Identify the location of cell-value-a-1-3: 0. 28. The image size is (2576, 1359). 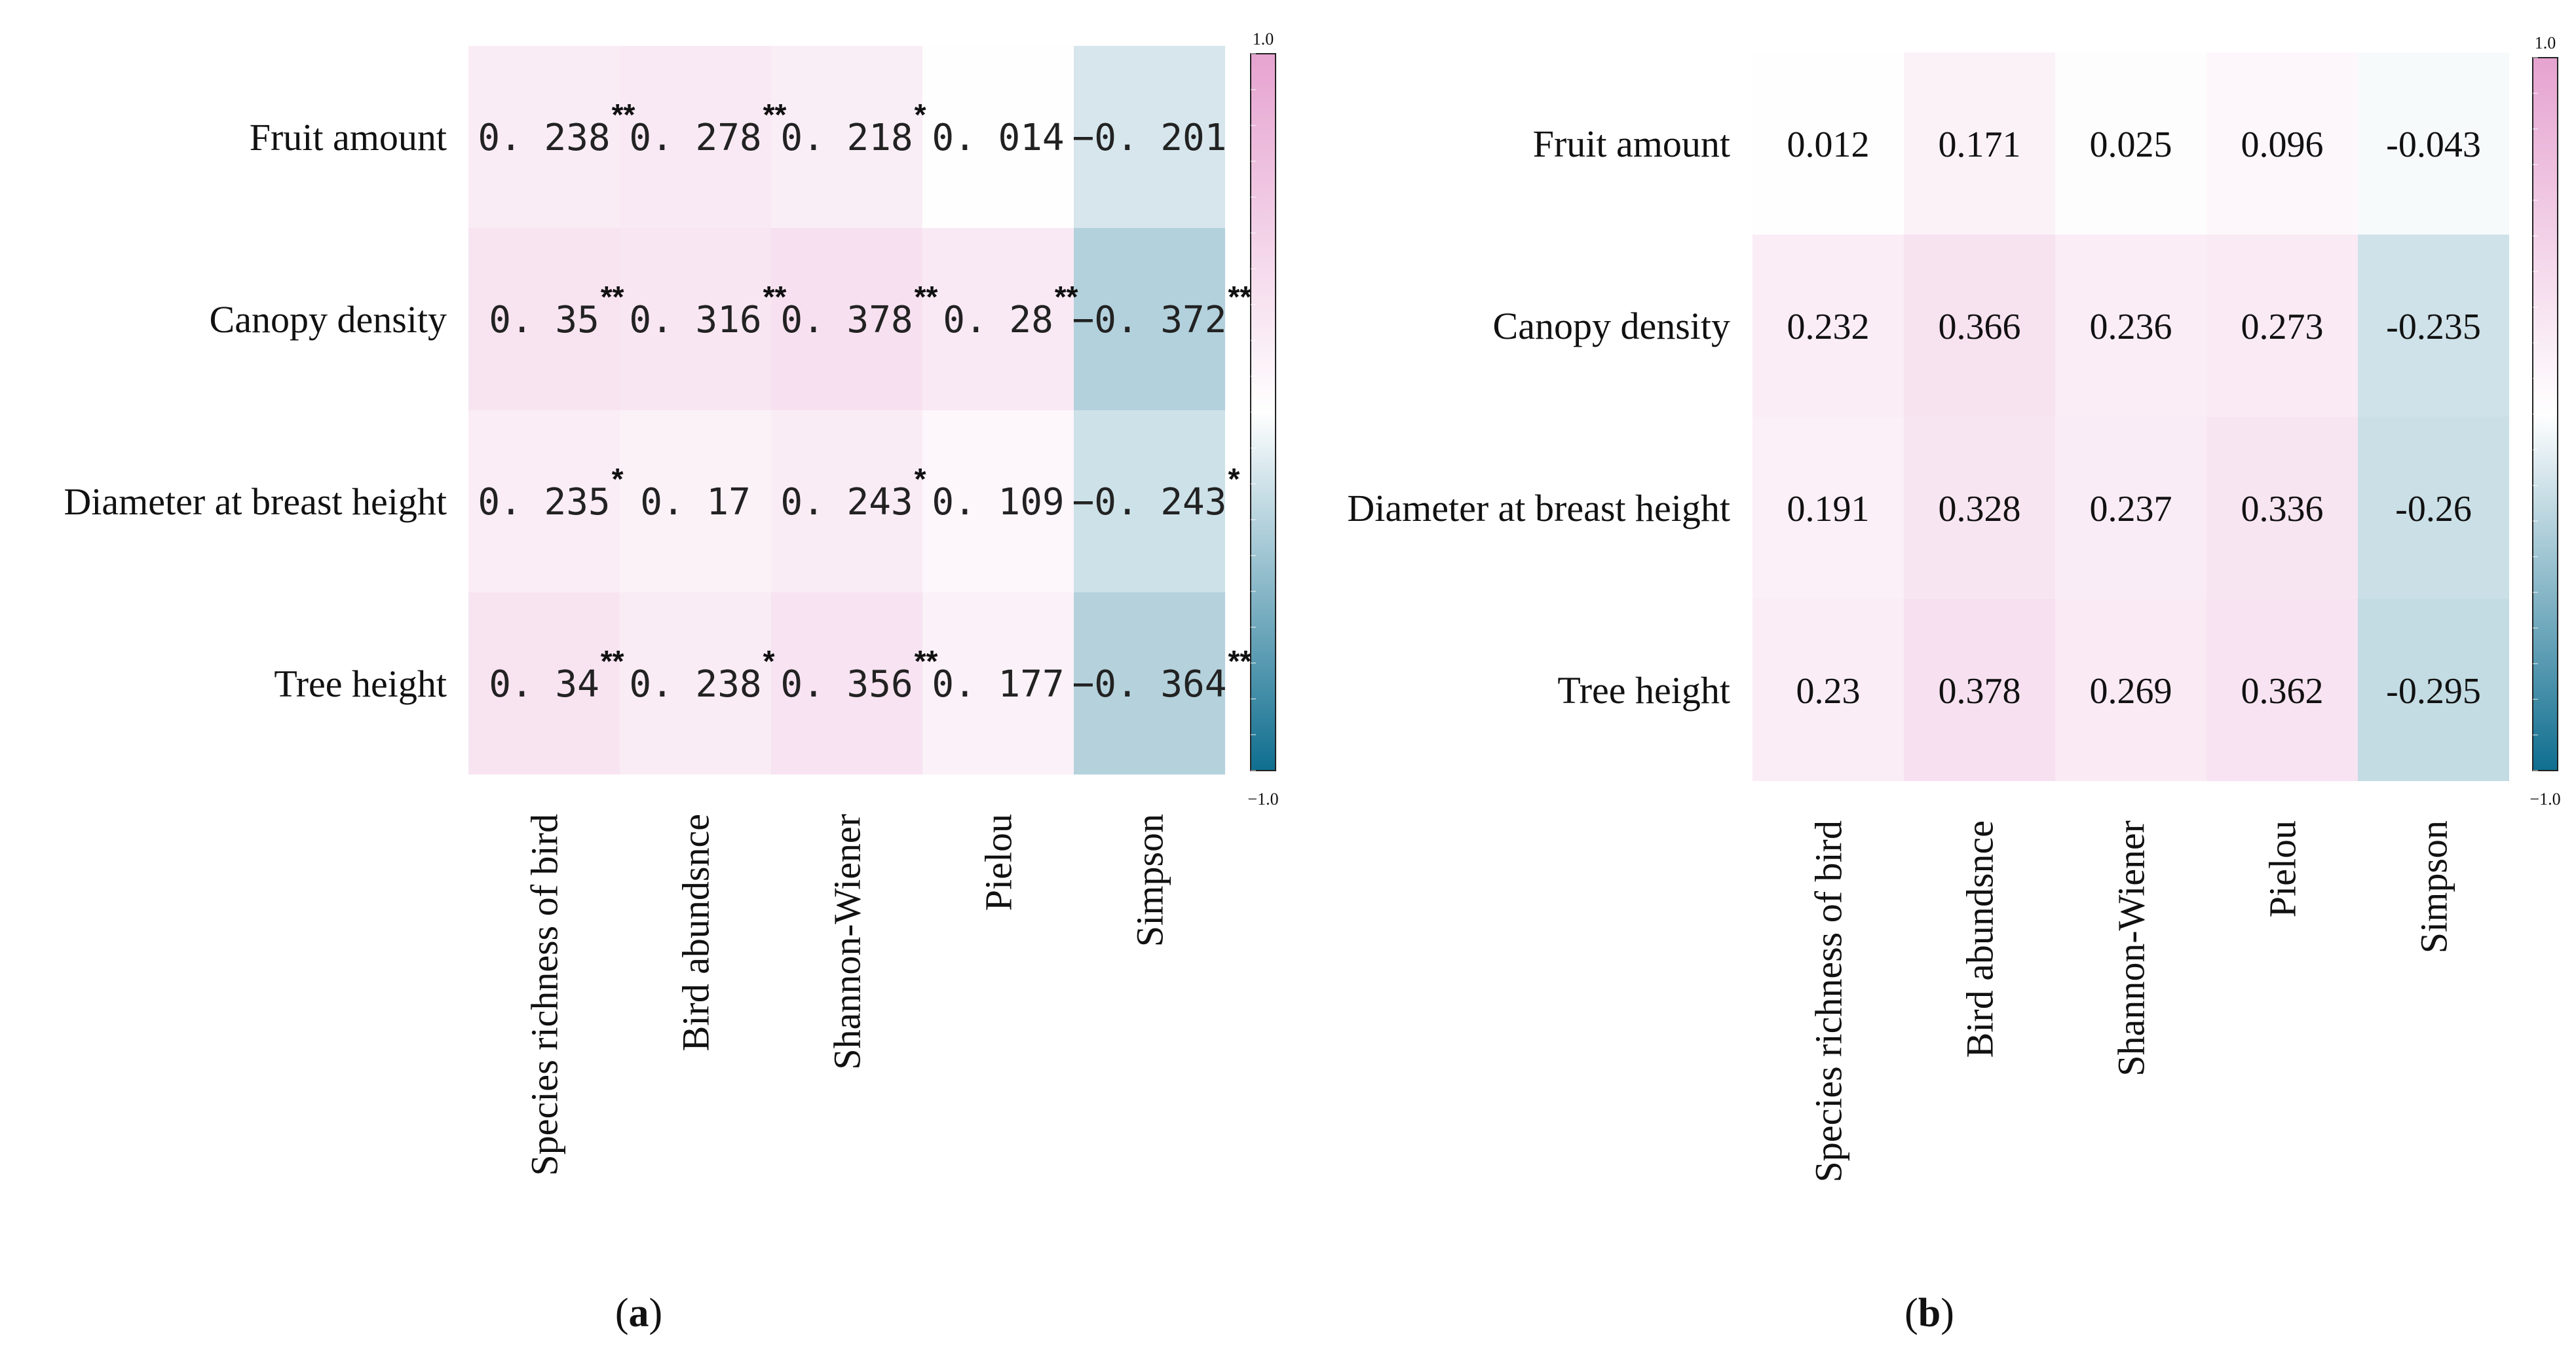
(998, 320).